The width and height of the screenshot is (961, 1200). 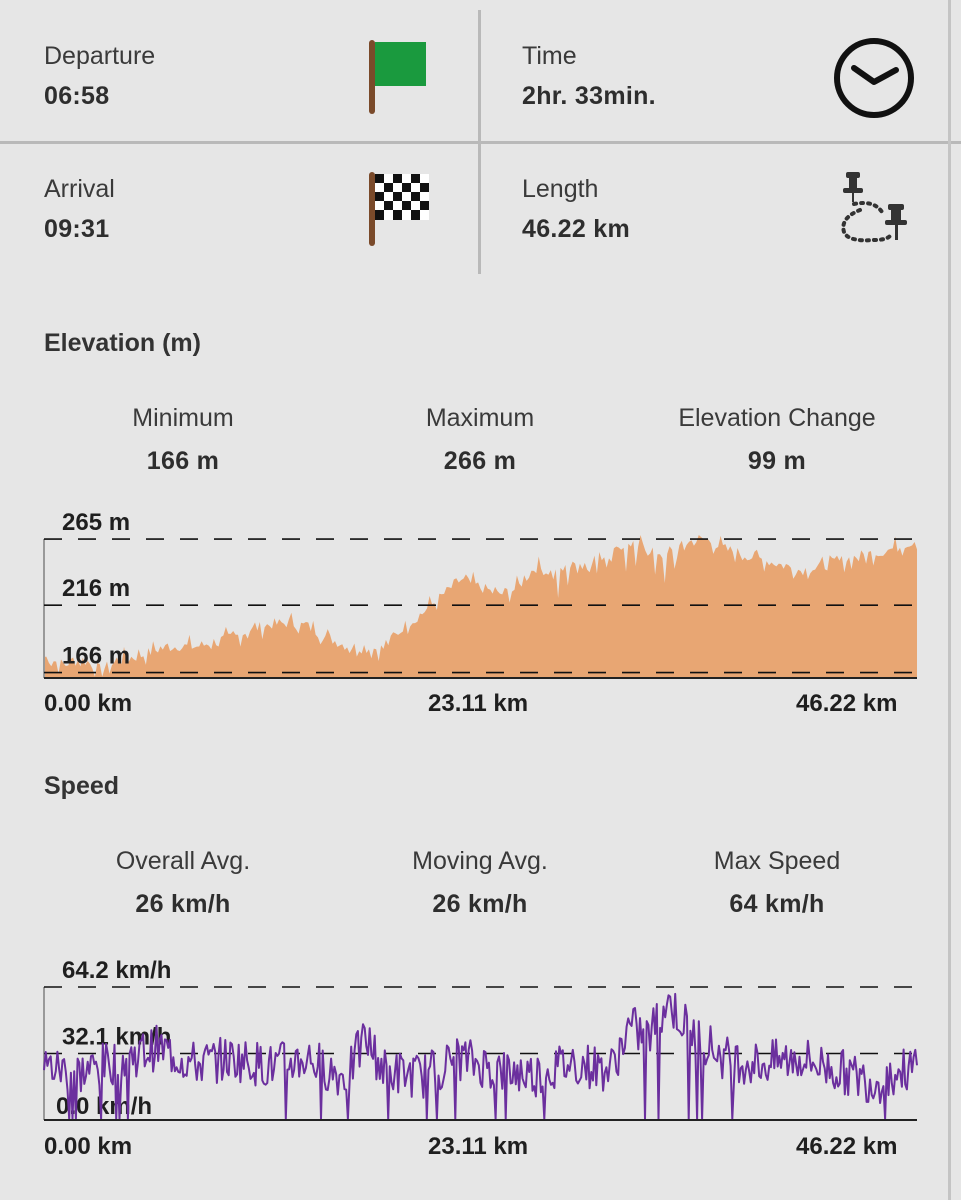 I want to click on time-label: Time, so click(x=549, y=56).